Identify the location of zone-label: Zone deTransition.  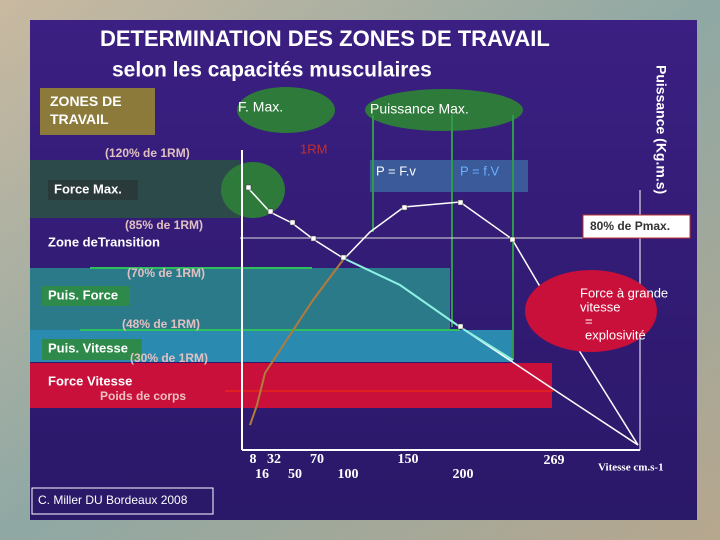
(104, 241).